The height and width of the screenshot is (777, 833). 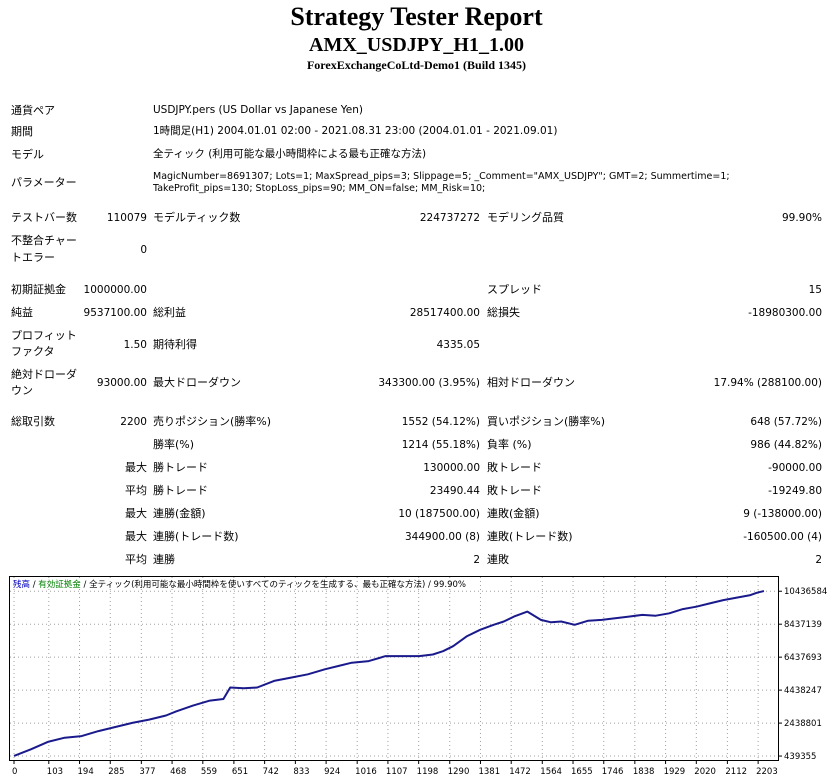 I want to click on cons-win-trades-label: 連勝(トレード数), so click(x=196, y=536).